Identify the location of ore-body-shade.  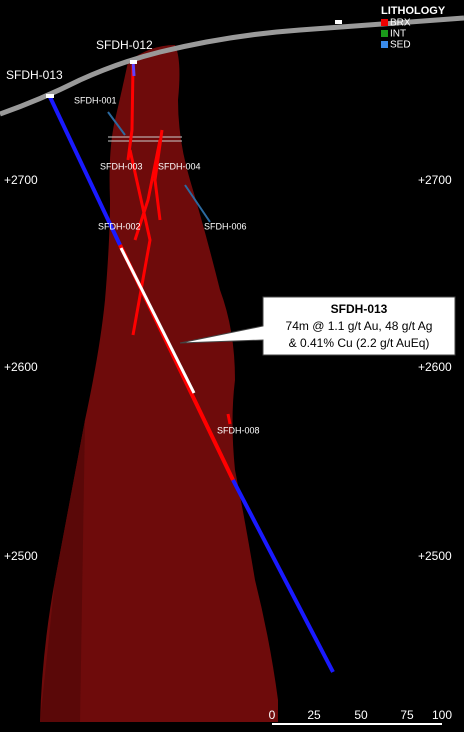
(62, 571).